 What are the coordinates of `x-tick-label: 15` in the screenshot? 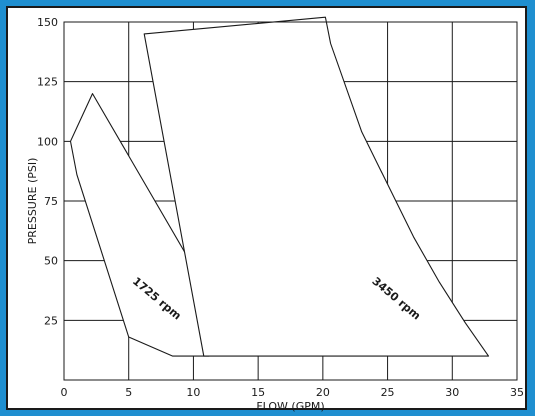 It's located at (258, 392).